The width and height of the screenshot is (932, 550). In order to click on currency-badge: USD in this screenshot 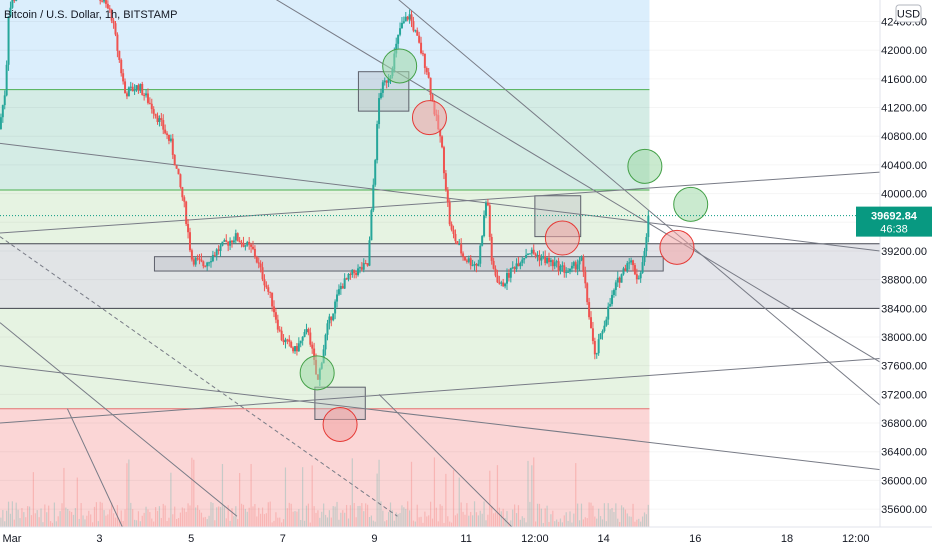, I will do `click(908, 13)`.